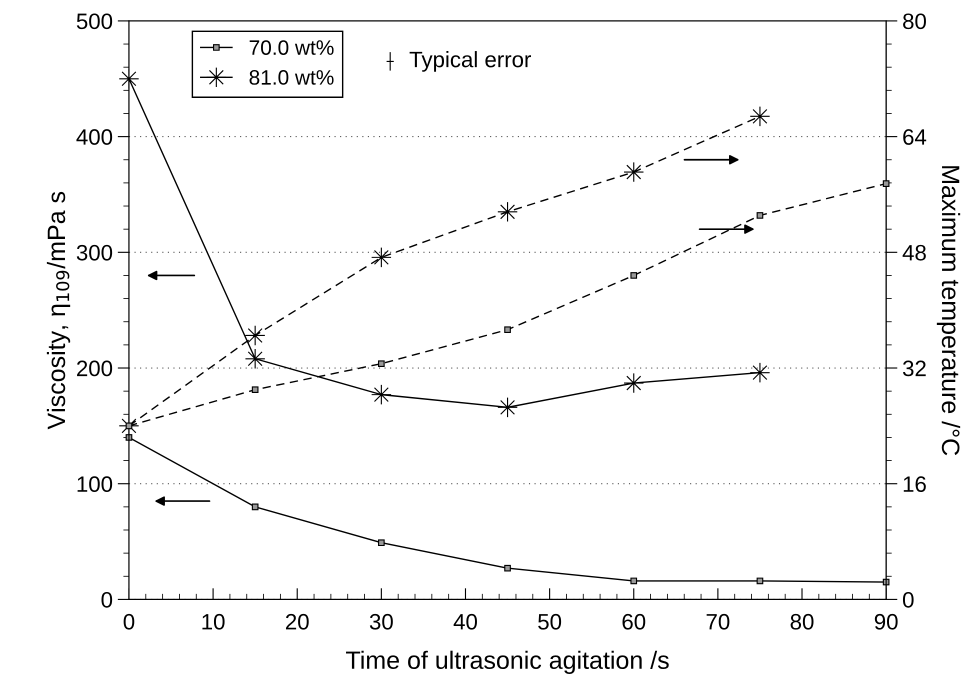 The width and height of the screenshot is (977, 697). I want to click on y-tick-label: 0, so click(107, 600).